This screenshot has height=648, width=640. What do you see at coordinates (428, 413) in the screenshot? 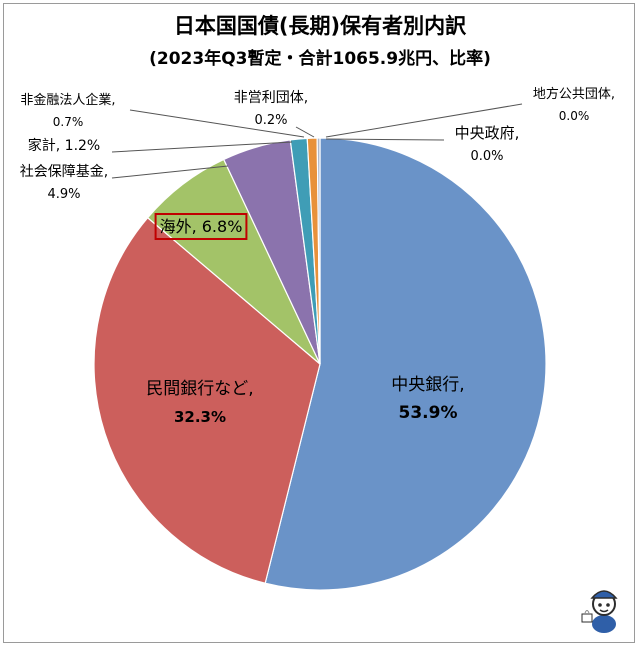
I see `slice-value-0: 53.9%` at bounding box center [428, 413].